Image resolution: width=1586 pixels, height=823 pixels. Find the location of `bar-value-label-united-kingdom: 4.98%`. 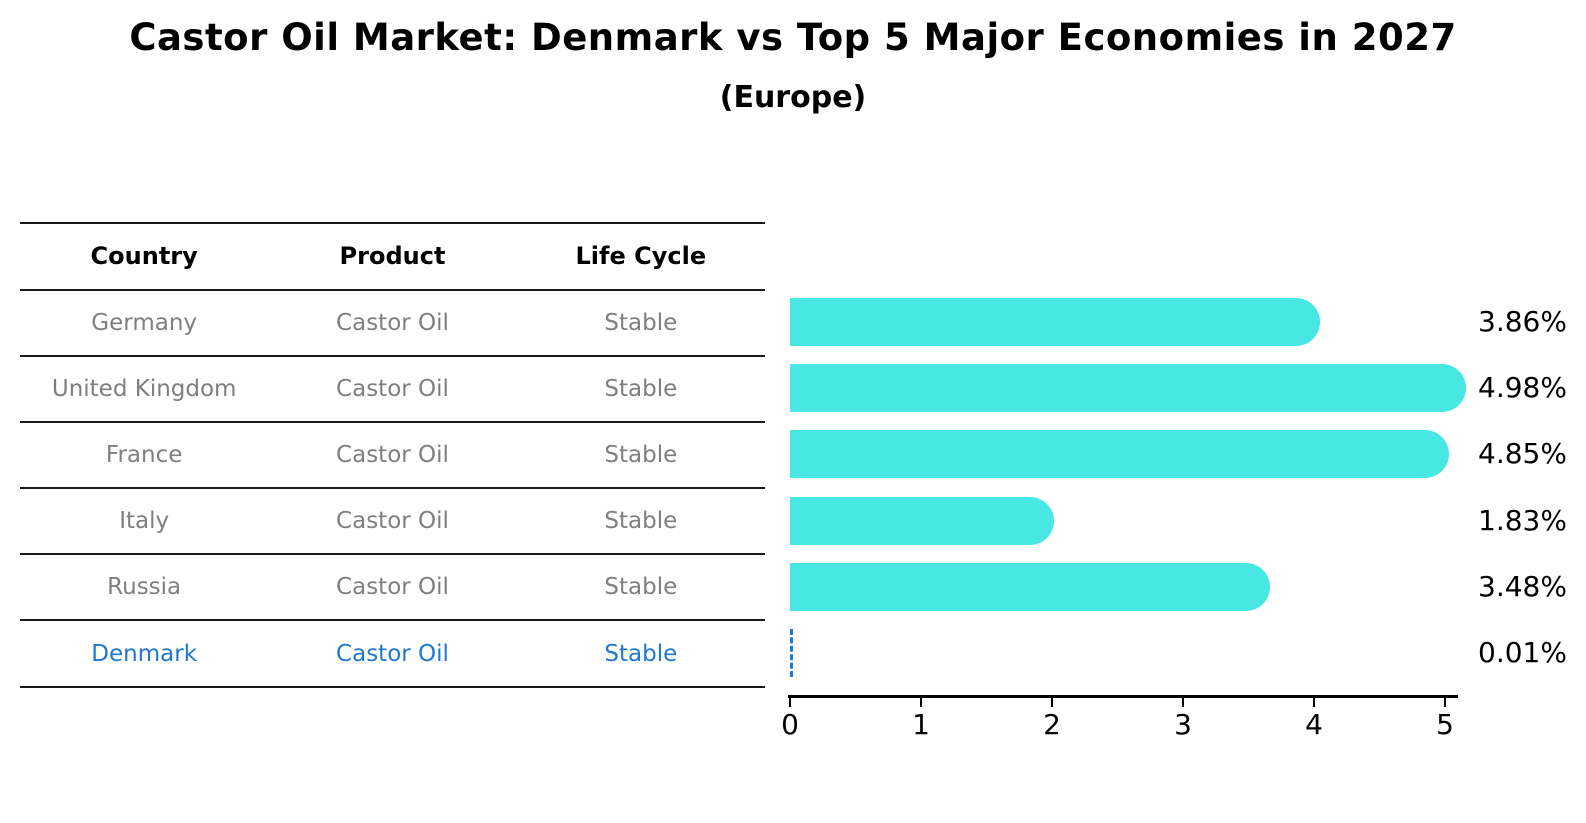

bar-value-label-united-kingdom: 4.98% is located at coordinates (1522, 388).